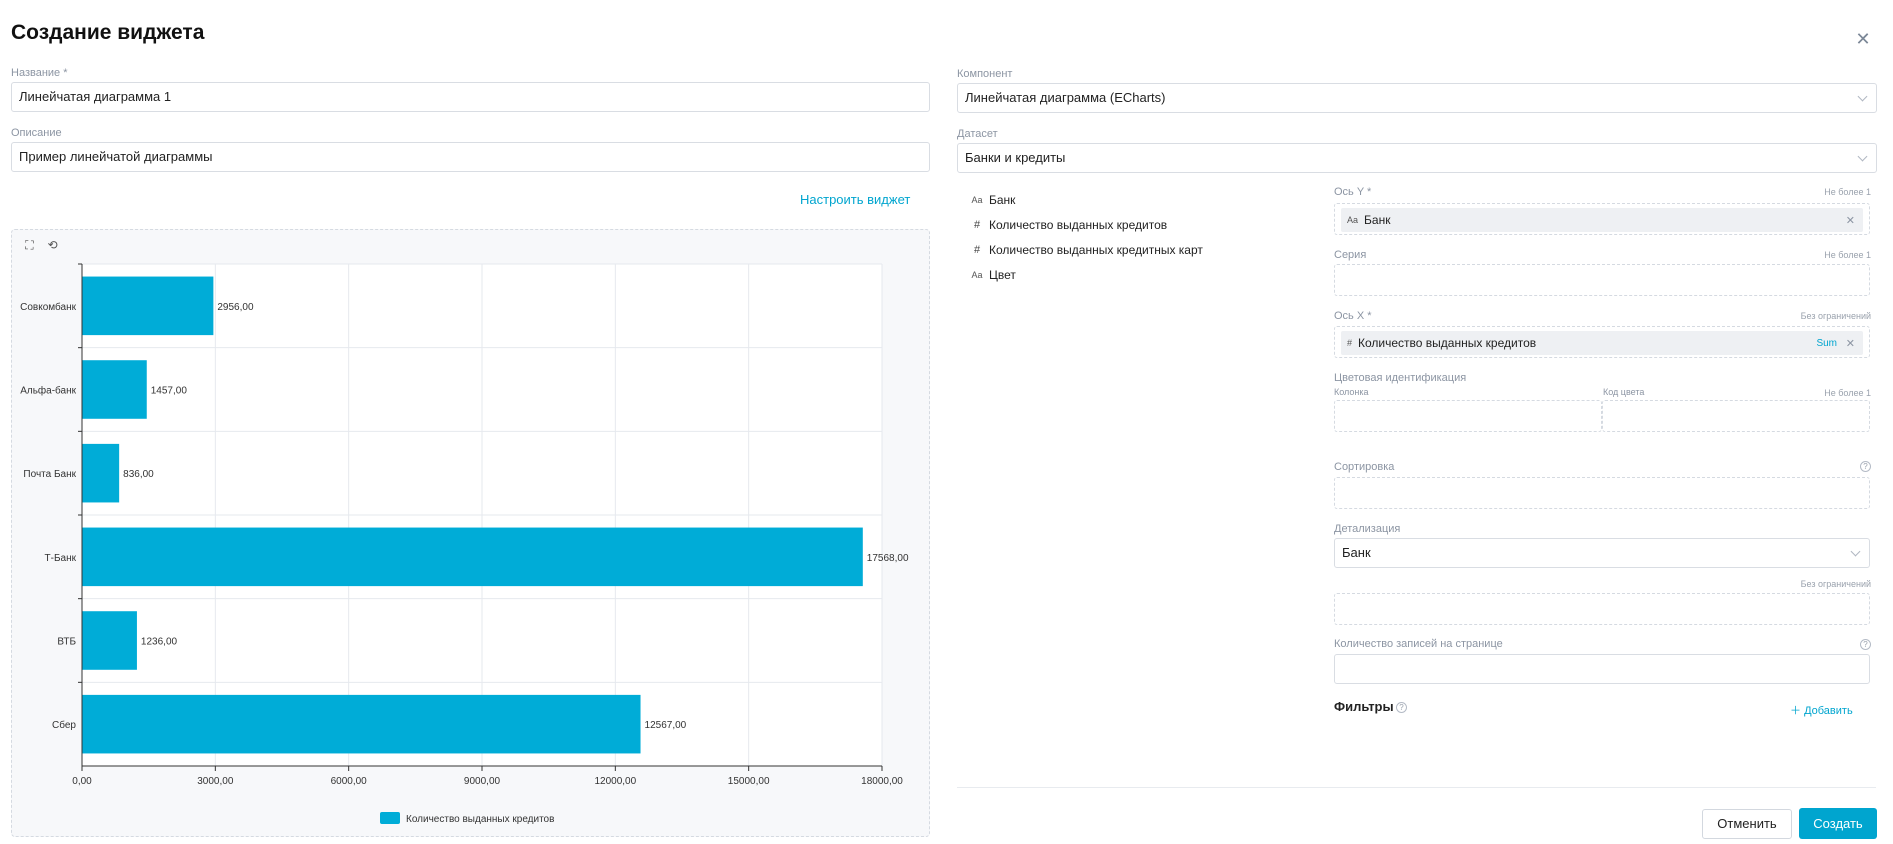  I want to click on series-label: Серия, so click(1350, 255).